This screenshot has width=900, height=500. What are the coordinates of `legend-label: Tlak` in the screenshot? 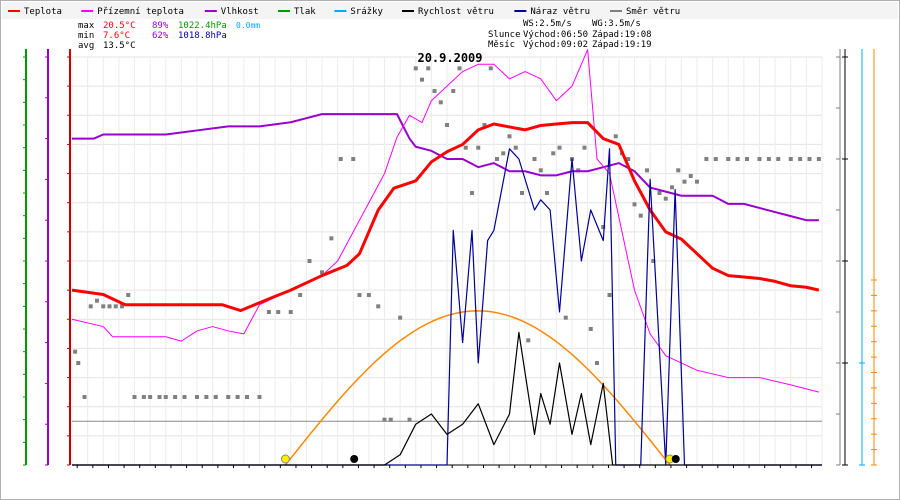 It's located at (305, 12).